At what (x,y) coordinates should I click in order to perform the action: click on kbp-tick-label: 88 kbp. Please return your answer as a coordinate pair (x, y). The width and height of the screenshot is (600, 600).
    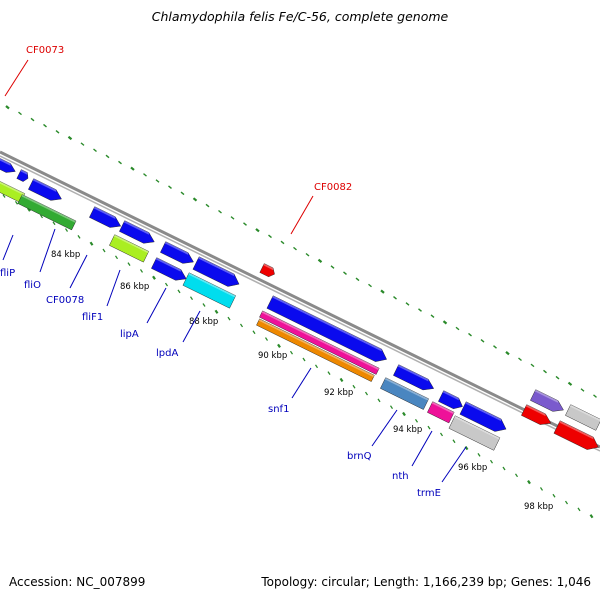
    Looking at the image, I should click on (203, 322).